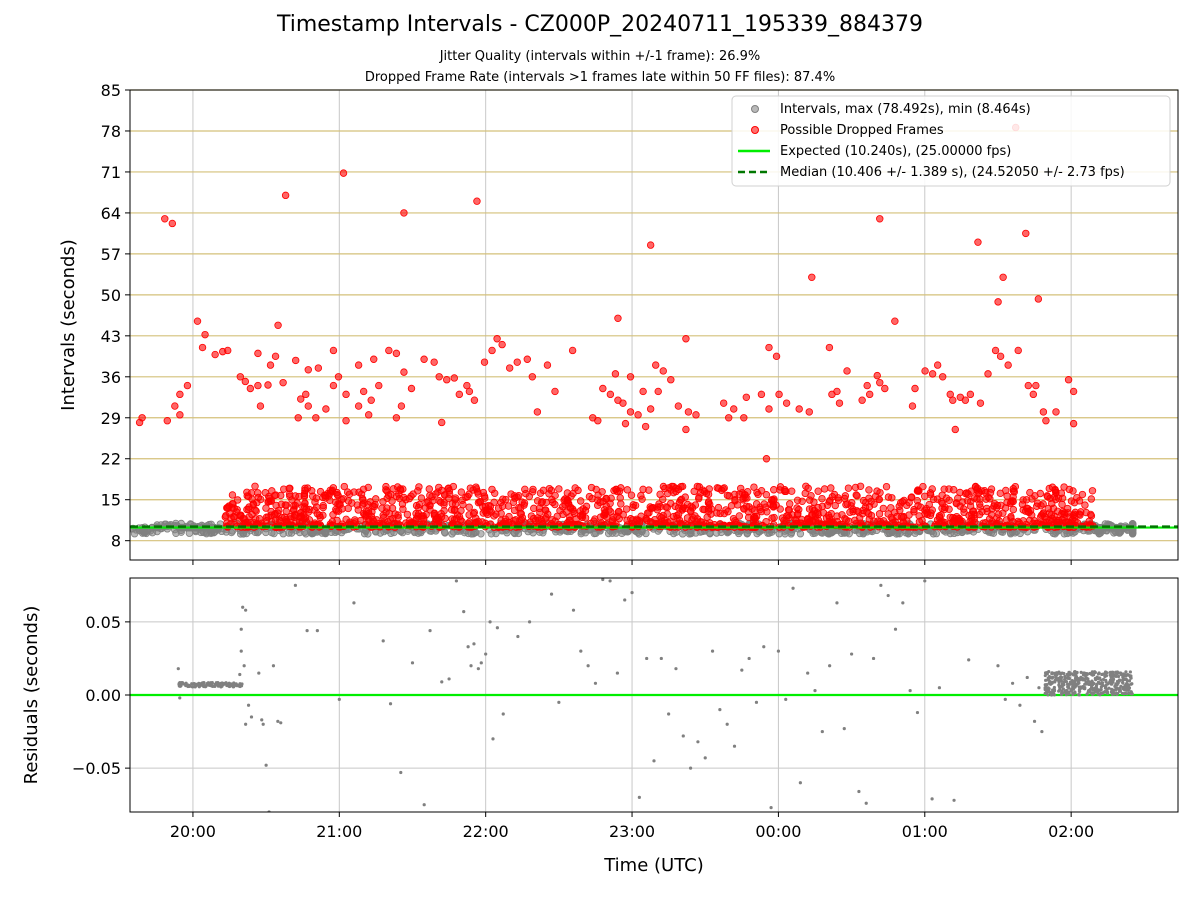 This screenshot has width=1200, height=900. I want to click on intervals-y-tick-label: 29, so click(111, 418).